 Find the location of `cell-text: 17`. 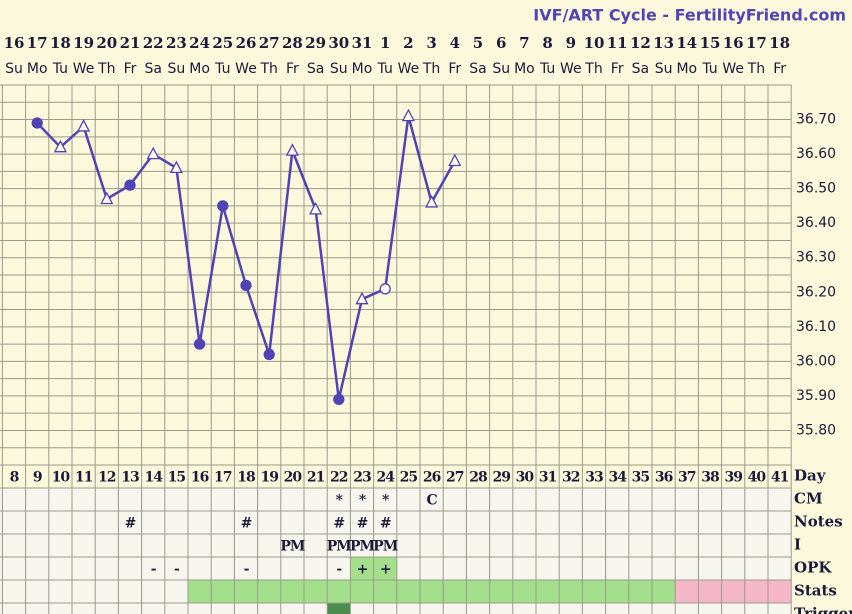

cell-text: 17 is located at coordinates (223, 478).